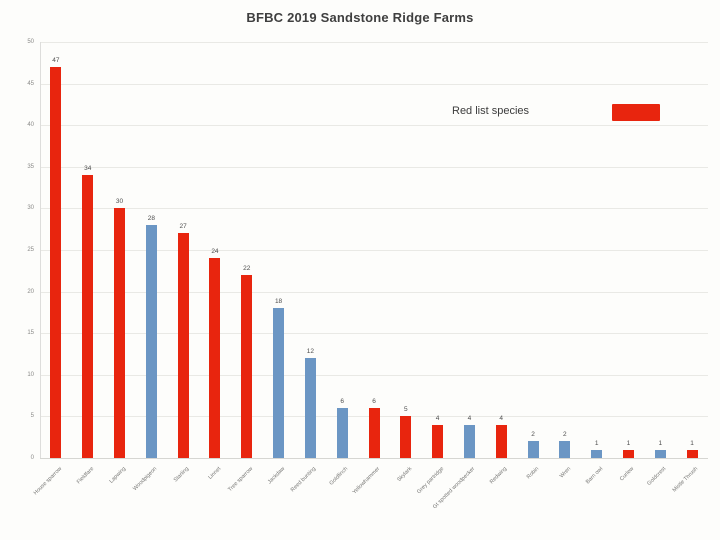  Describe the element at coordinates (30, 333) in the screenshot. I see `y-axis-tick-label: 15` at that location.